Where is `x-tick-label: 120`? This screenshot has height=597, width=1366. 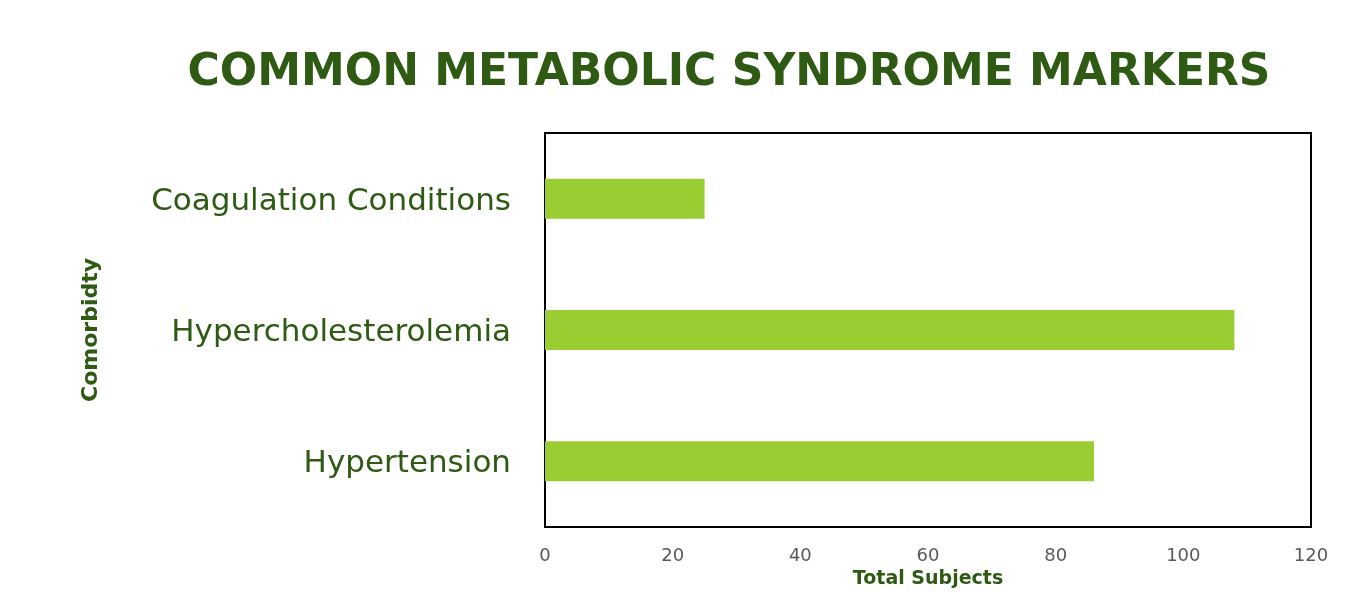 x-tick-label: 120 is located at coordinates (1311, 554).